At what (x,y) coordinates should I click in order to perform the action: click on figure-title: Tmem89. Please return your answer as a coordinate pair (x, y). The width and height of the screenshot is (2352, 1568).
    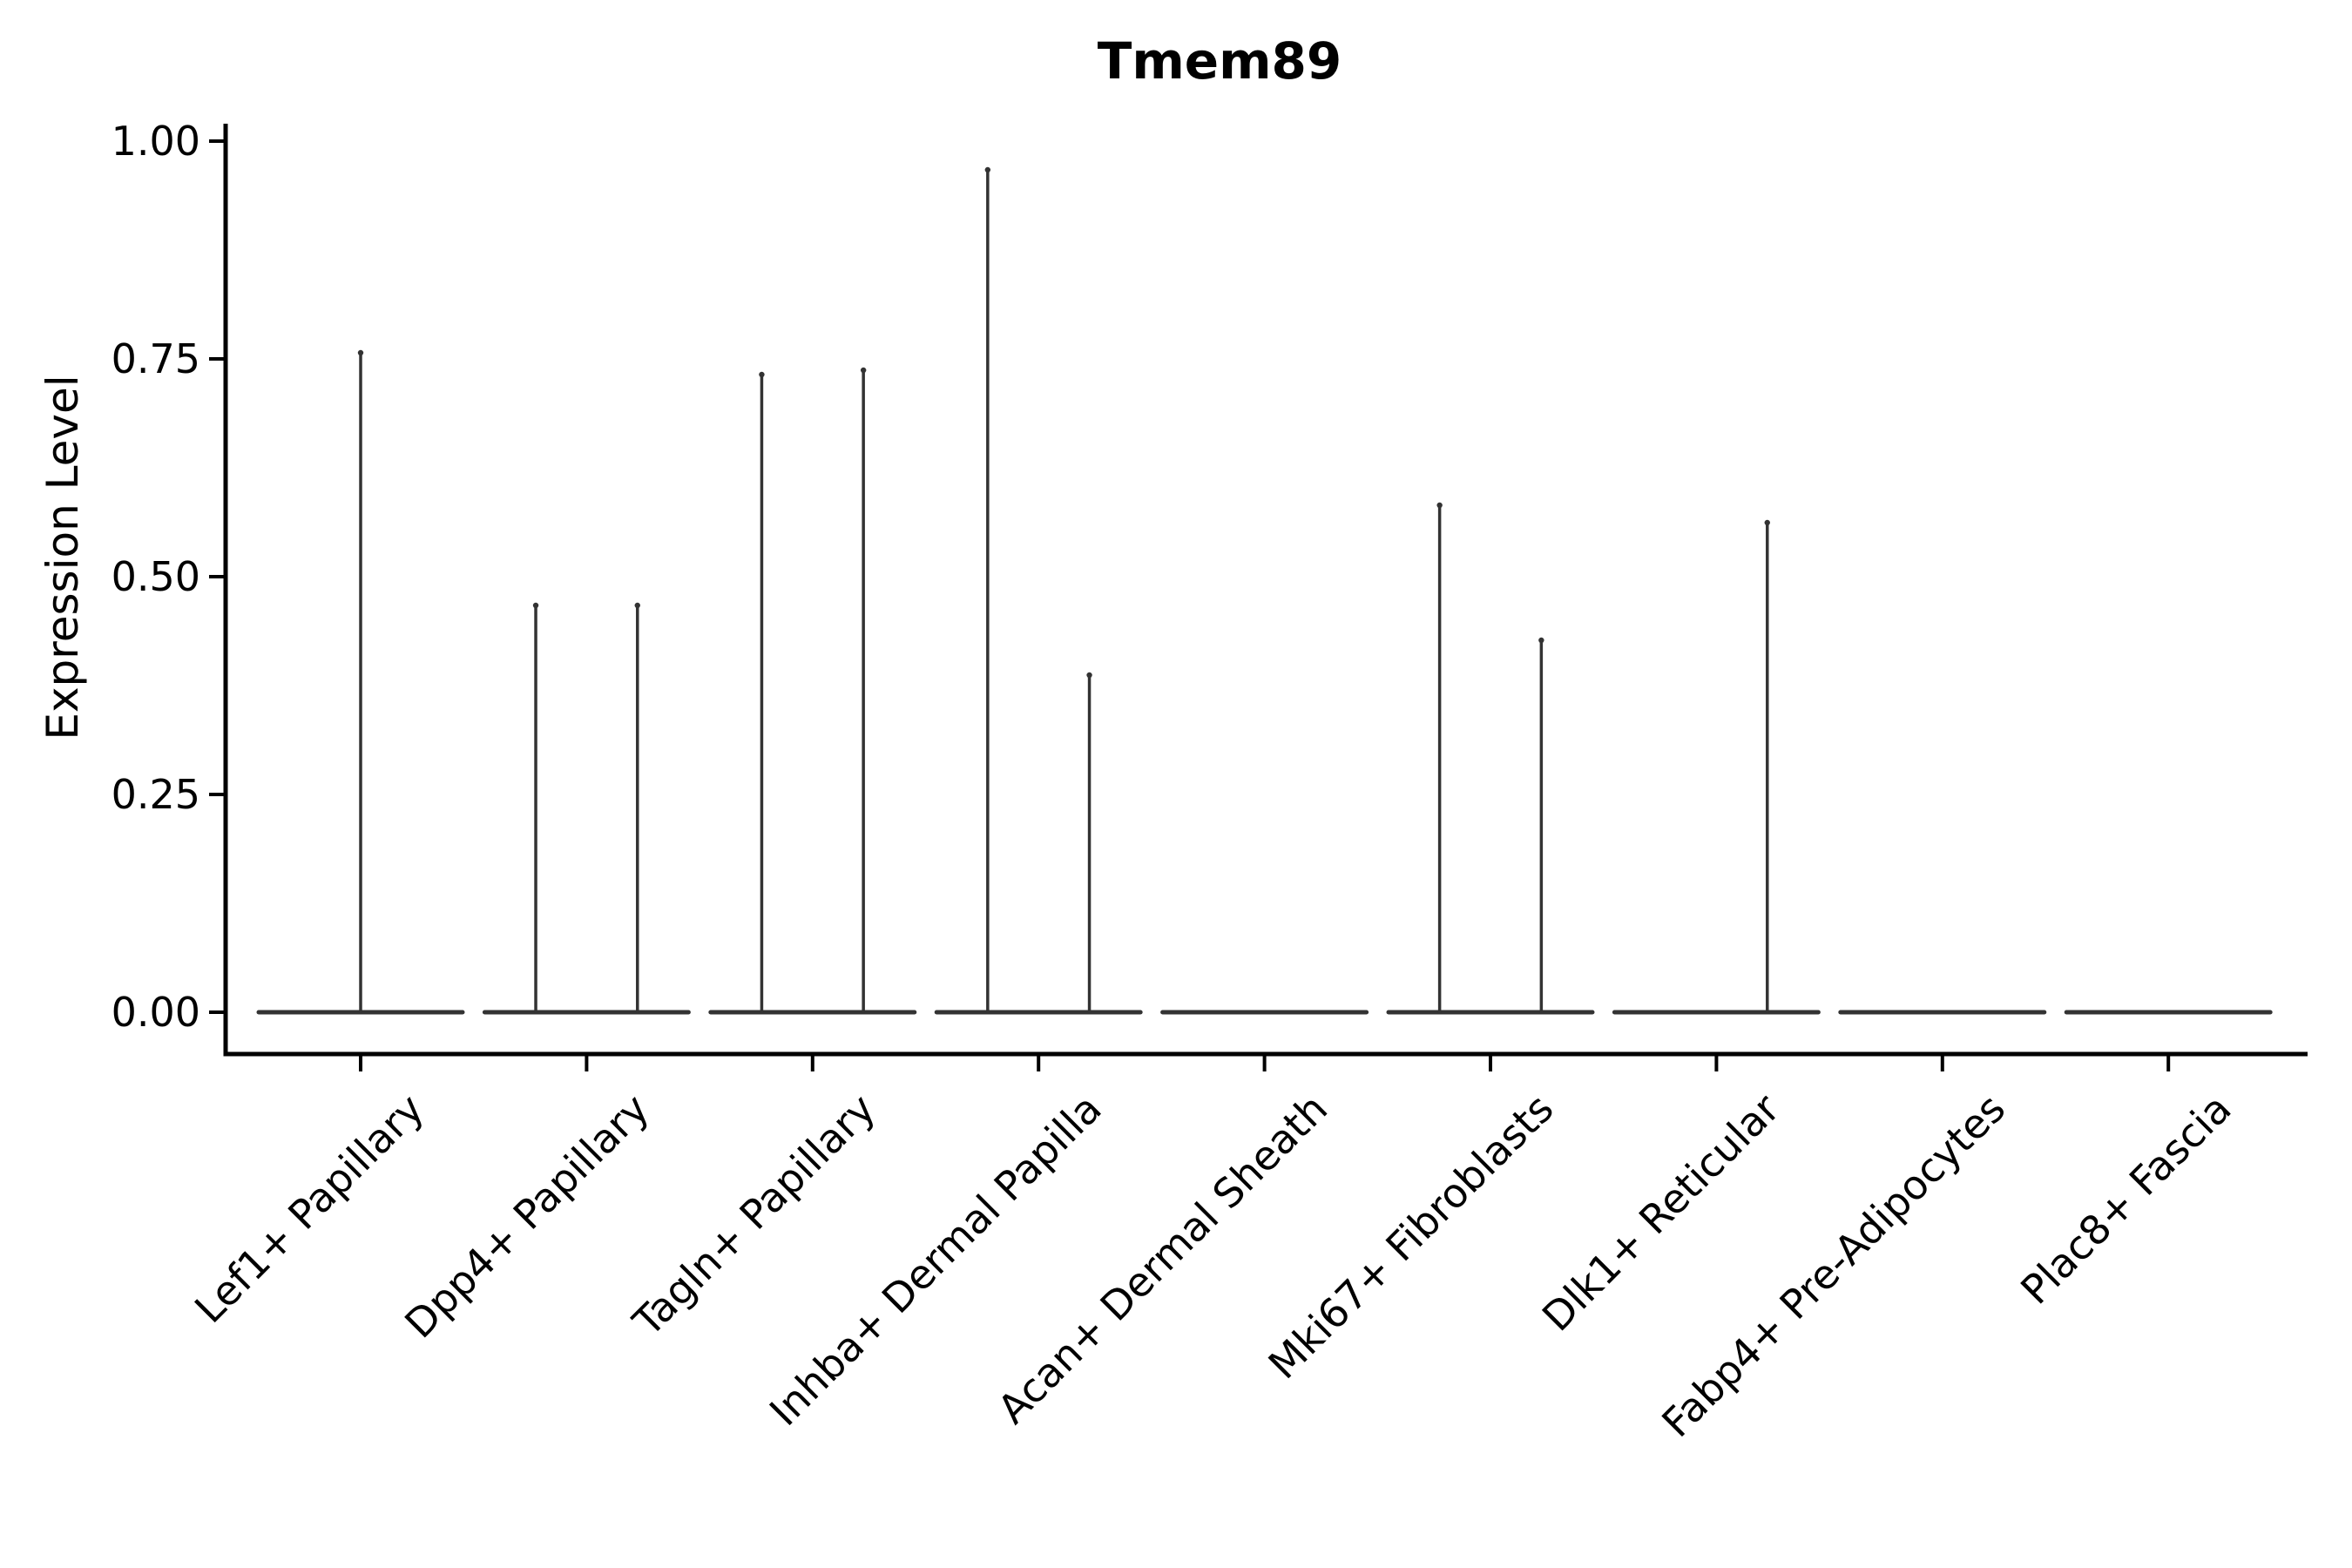
    Looking at the image, I should click on (1219, 61).